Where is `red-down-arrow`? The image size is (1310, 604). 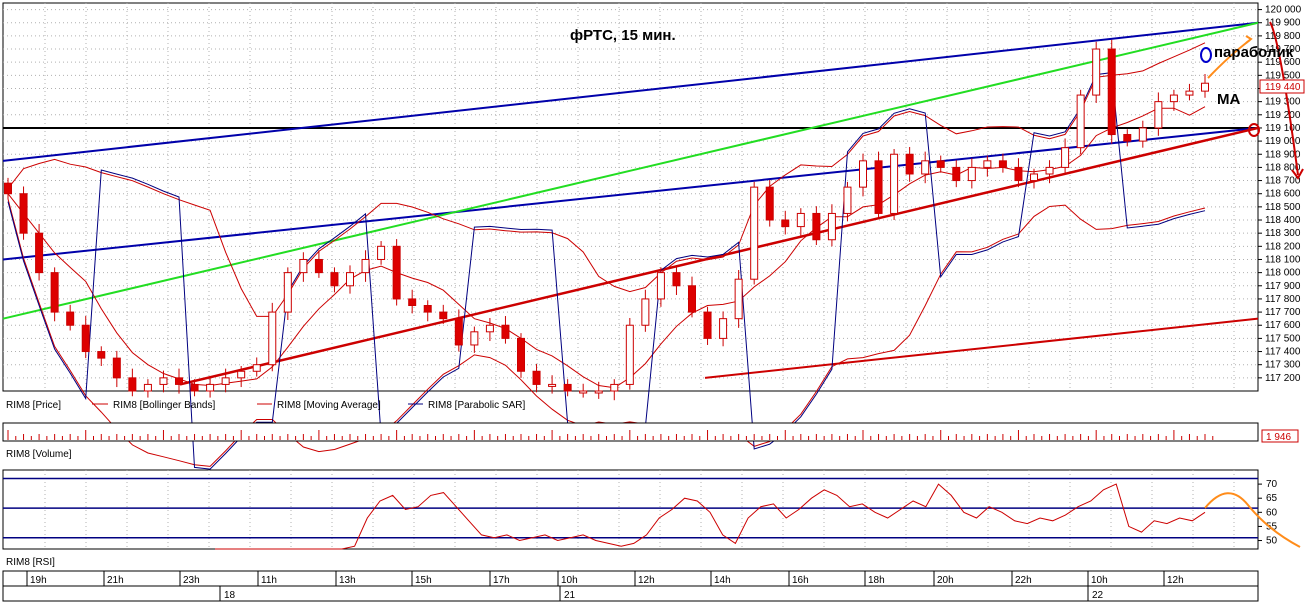 red-down-arrow is located at coordinates (1284, 98).